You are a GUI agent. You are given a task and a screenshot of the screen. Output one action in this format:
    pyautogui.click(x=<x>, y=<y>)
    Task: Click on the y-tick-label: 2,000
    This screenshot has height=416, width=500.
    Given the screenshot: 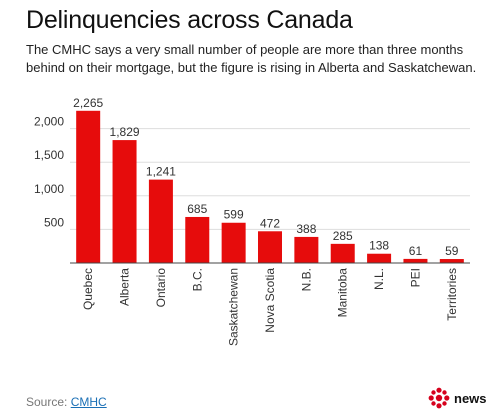 What is the action you would take?
    pyautogui.click(x=49, y=122)
    